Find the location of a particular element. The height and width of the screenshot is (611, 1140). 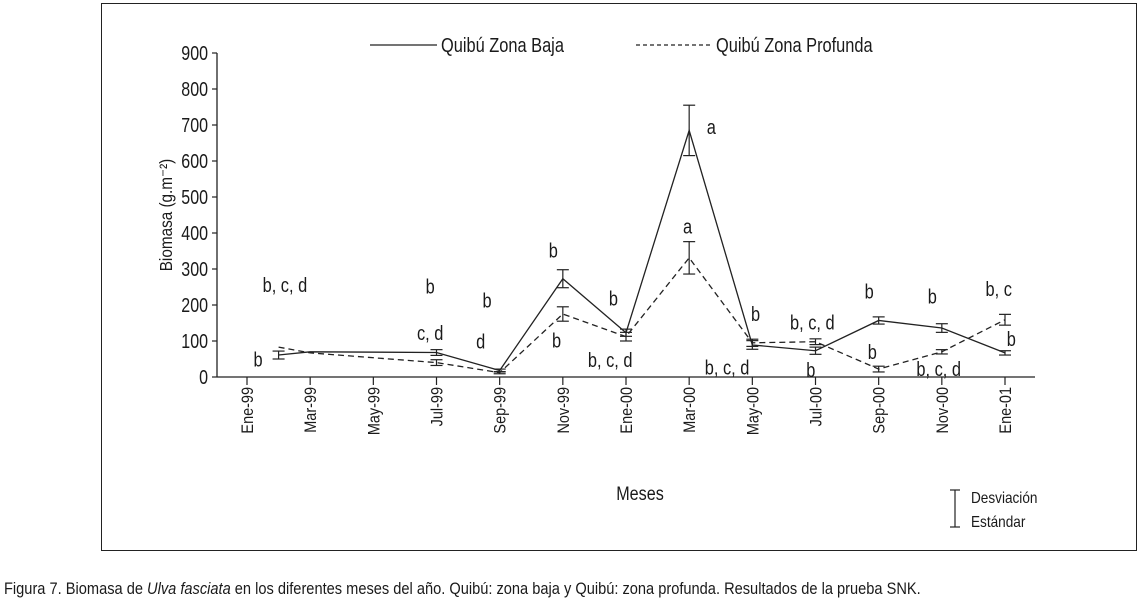

x-tick-label: Ene-01 is located at coordinates (1006, 410).